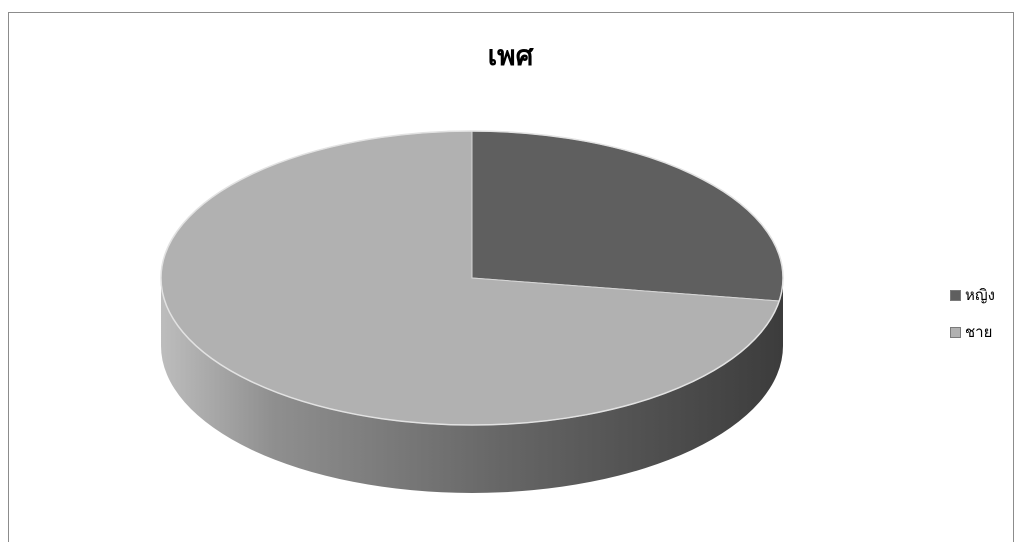  I want to click on chart-title: เพศ, so click(510, 55).